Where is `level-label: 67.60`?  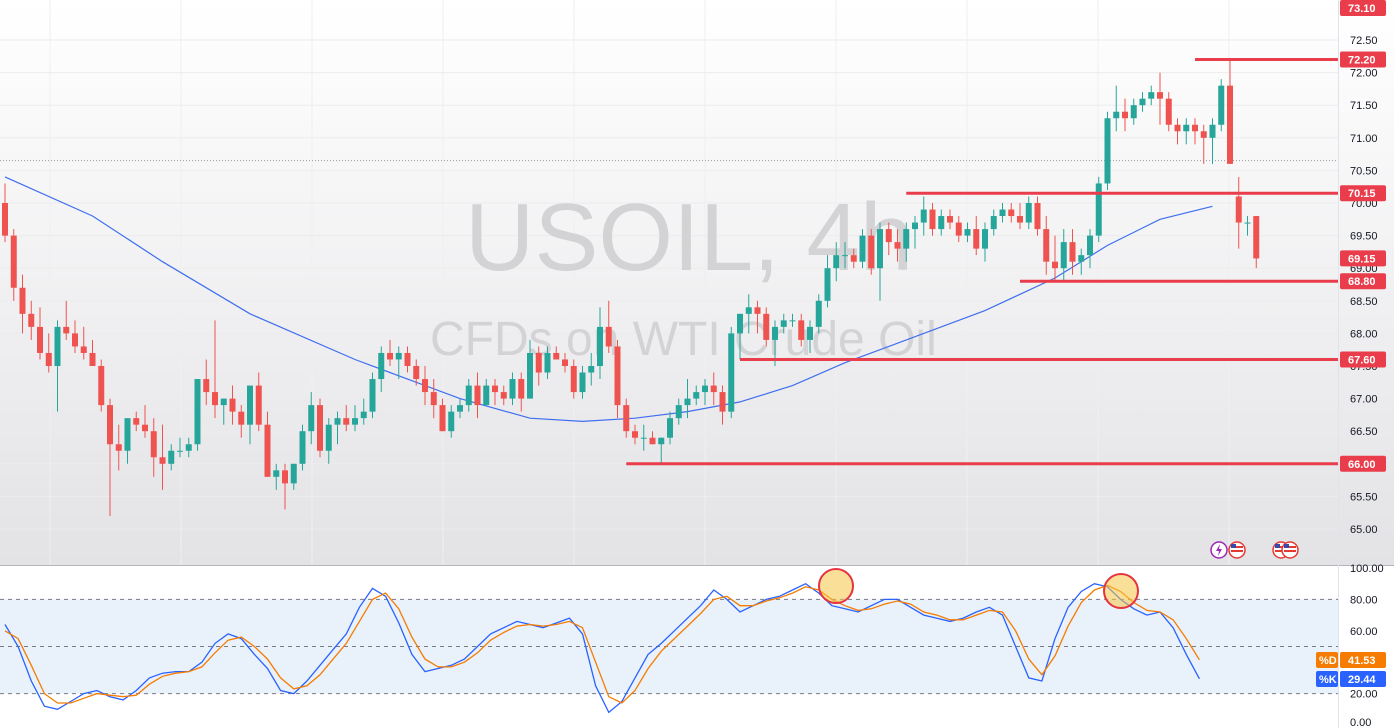
level-label: 67.60 is located at coordinates (1362, 360).